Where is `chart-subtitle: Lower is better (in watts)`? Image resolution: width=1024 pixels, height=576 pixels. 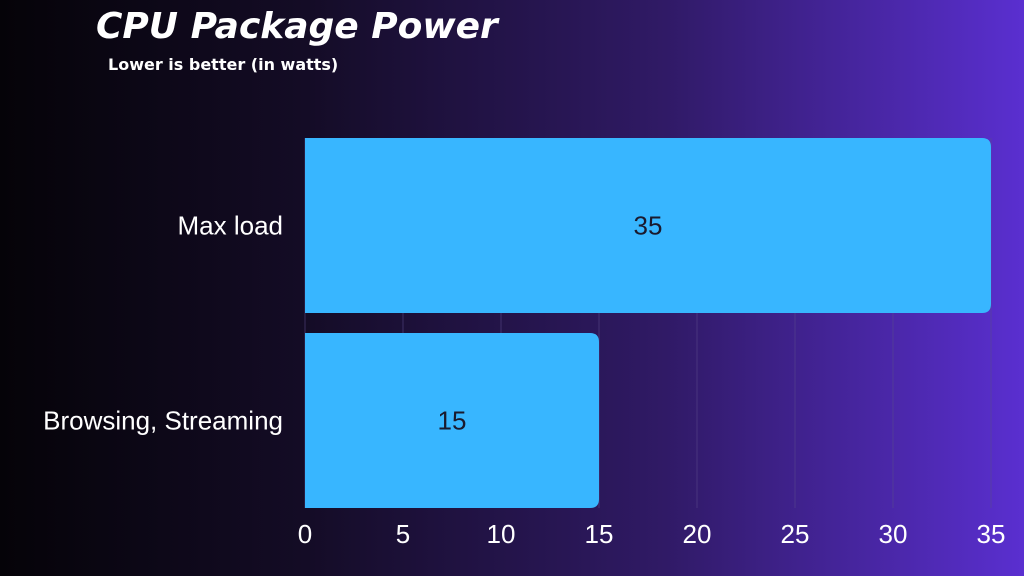
chart-subtitle: Lower is better (in watts) is located at coordinates (223, 64).